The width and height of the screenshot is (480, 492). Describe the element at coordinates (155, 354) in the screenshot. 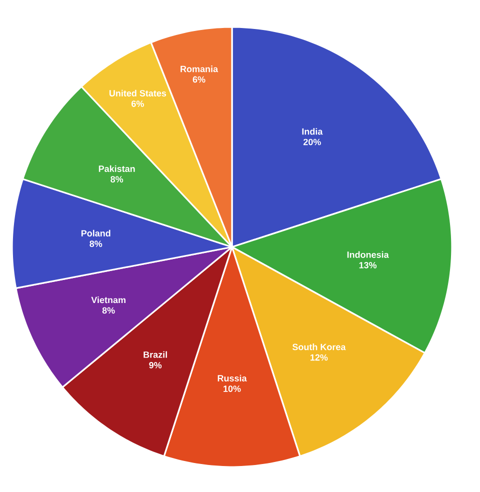

I see `slice-label: Brazil` at that location.